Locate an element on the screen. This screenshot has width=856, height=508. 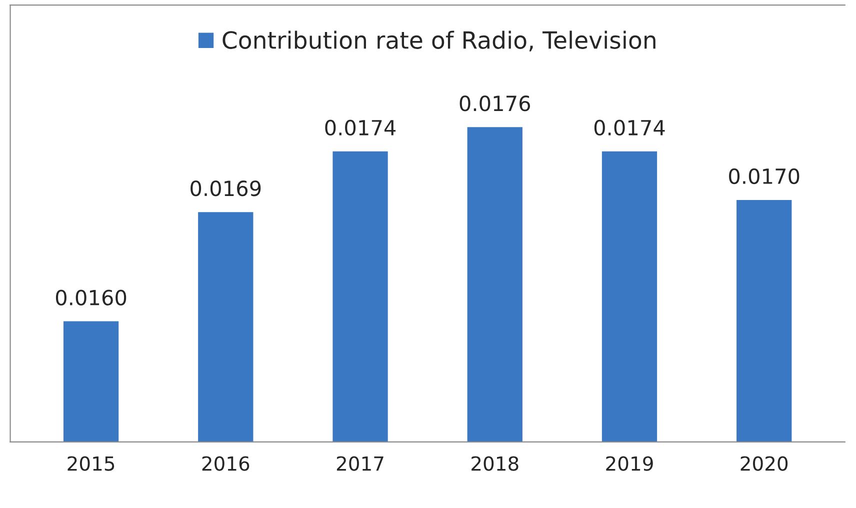
data-label: 0.0169 is located at coordinates (225, 188).